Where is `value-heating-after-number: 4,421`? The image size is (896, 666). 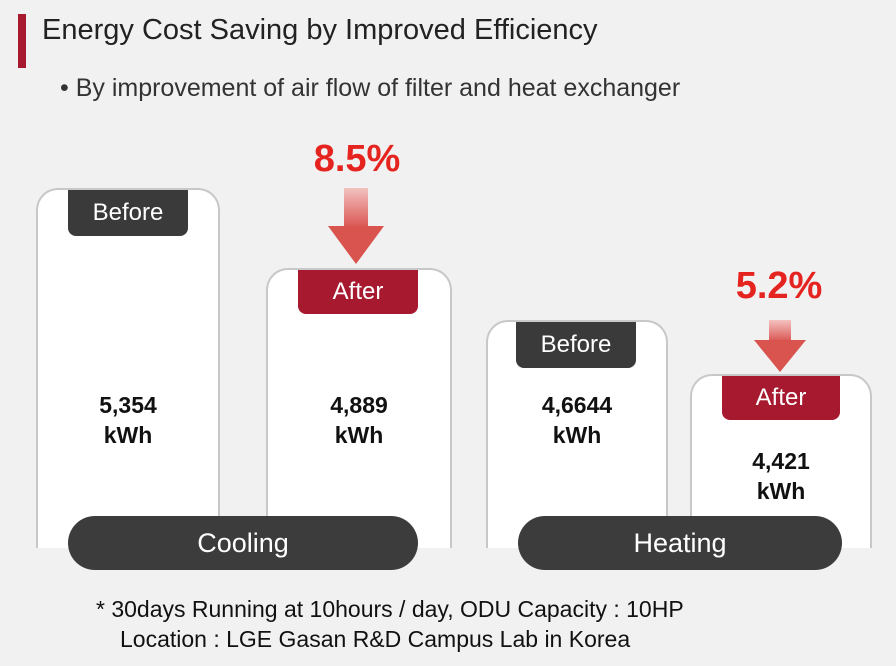
value-heating-after-number: 4,421 is located at coordinates (781, 461).